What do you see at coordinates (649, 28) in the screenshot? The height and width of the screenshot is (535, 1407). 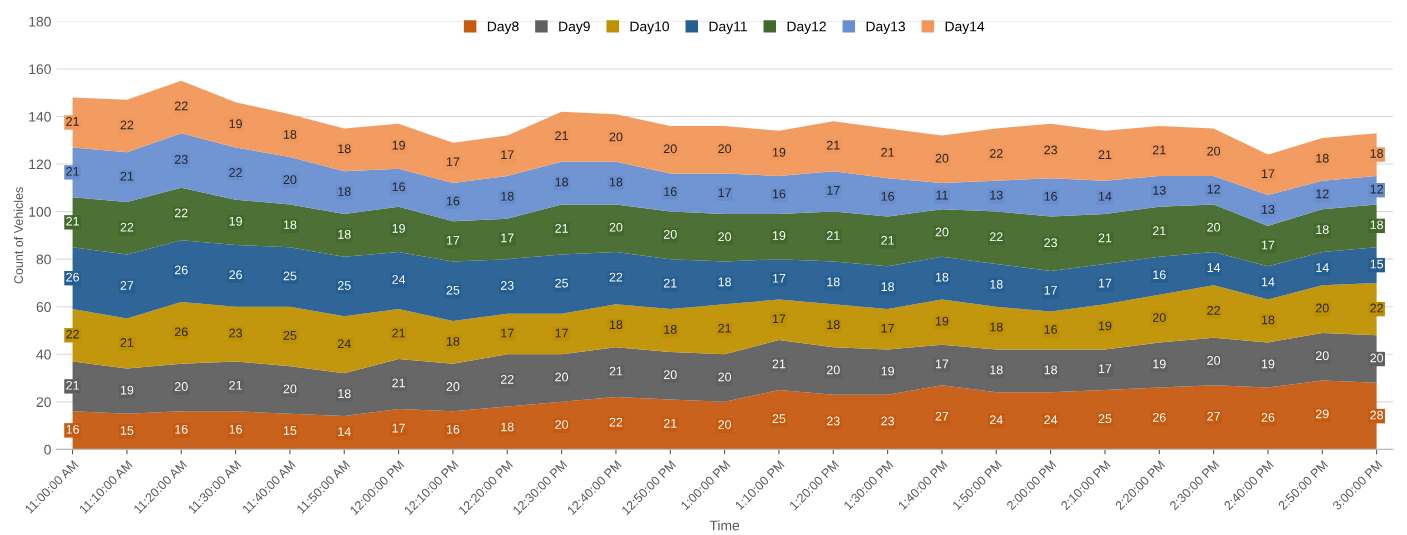 I see `legend-label: Day10` at bounding box center [649, 28].